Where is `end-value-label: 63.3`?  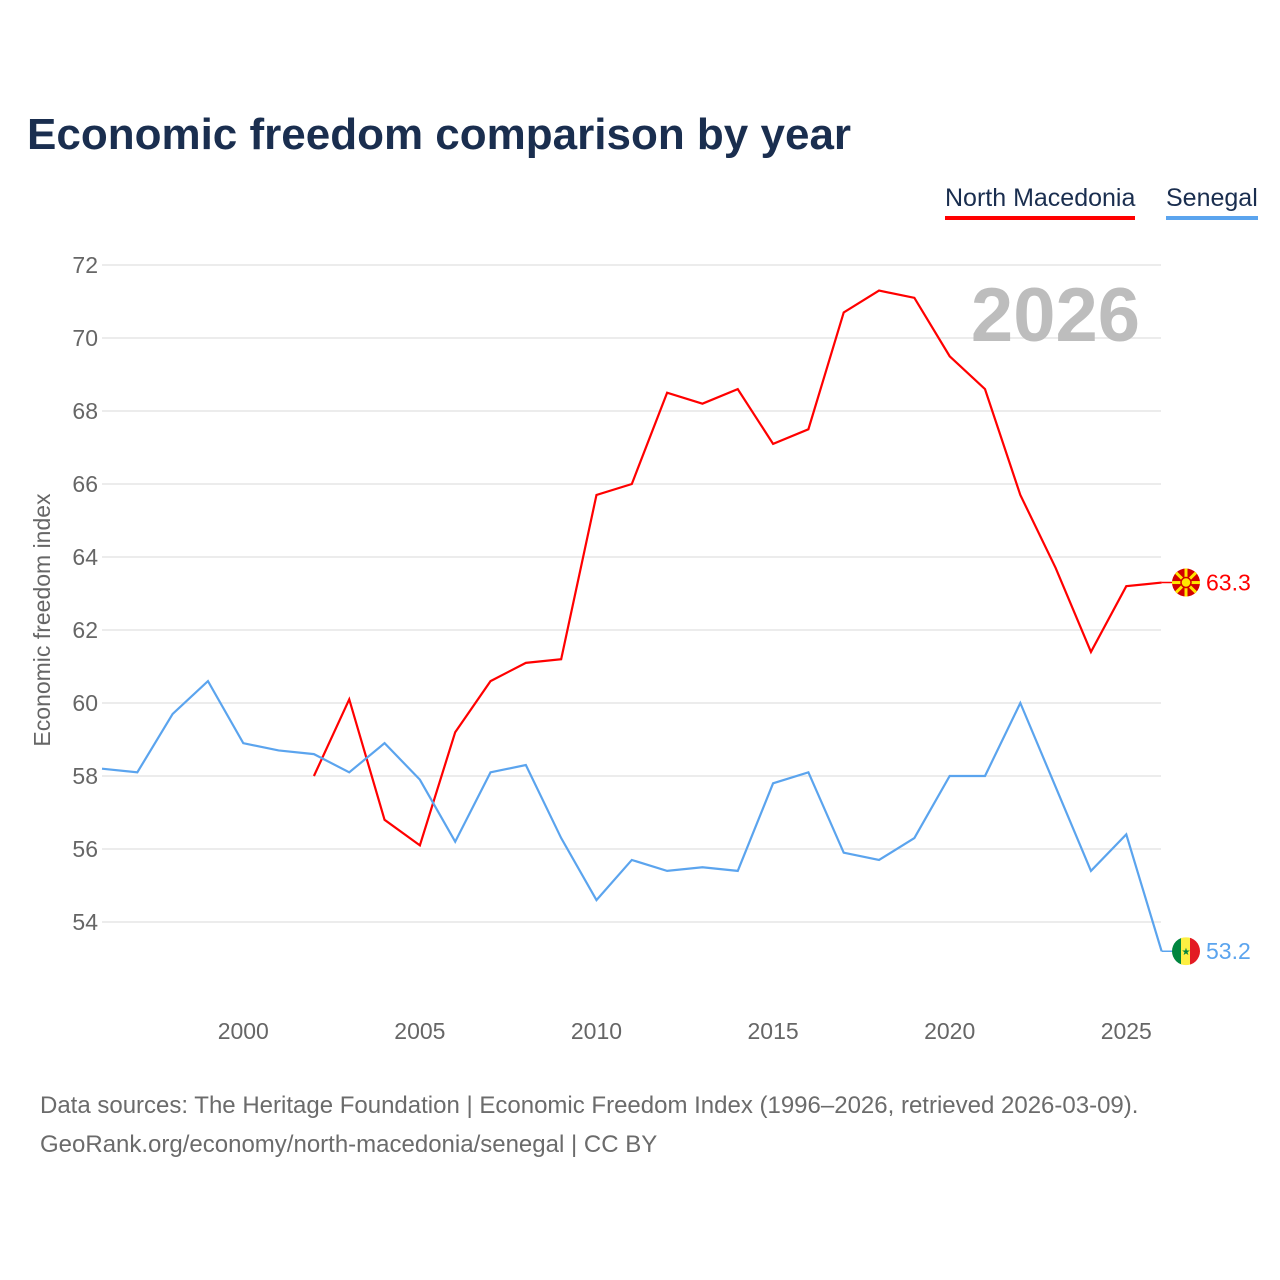
end-value-label: 63.3 is located at coordinates (1228, 583).